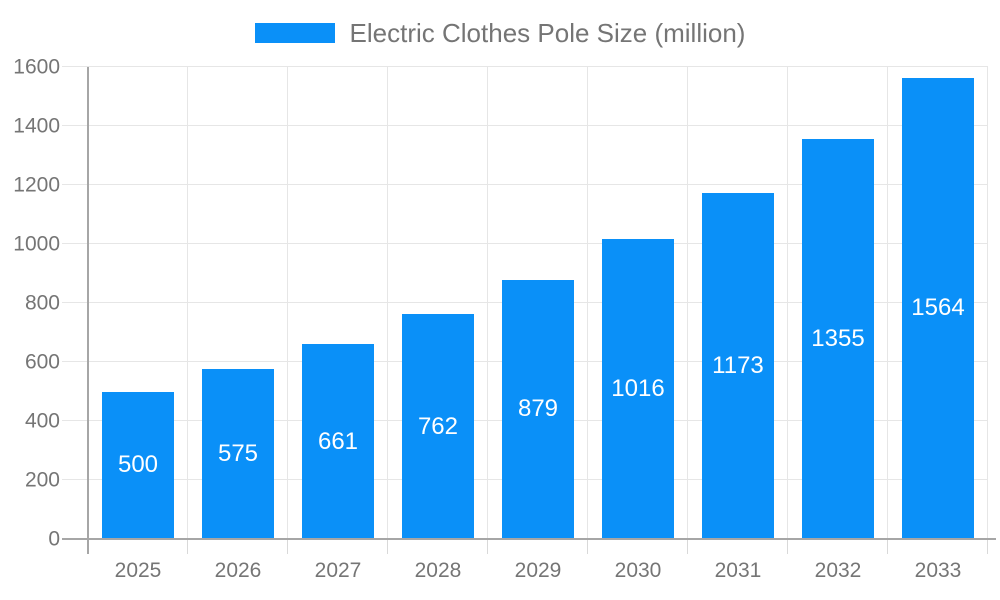  What do you see at coordinates (529, 539) in the screenshot?
I see `x-axis-line` at bounding box center [529, 539].